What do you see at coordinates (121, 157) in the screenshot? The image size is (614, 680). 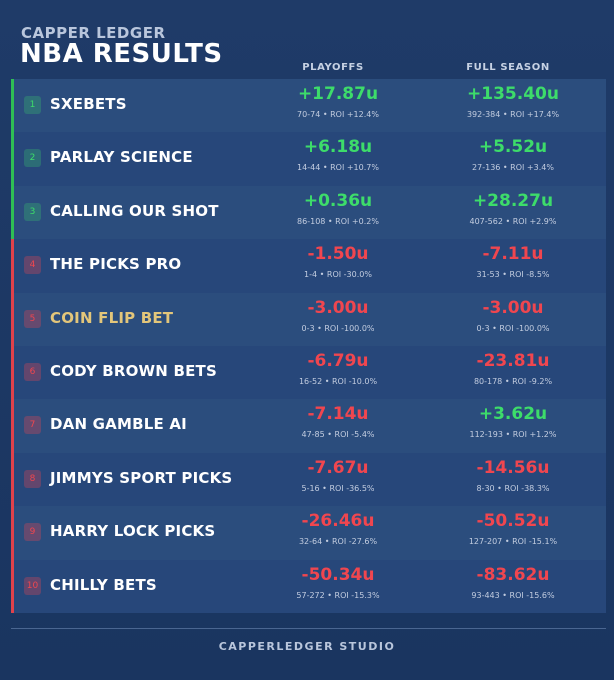 I see `name: PARLAY SCIENCE` at bounding box center [121, 157].